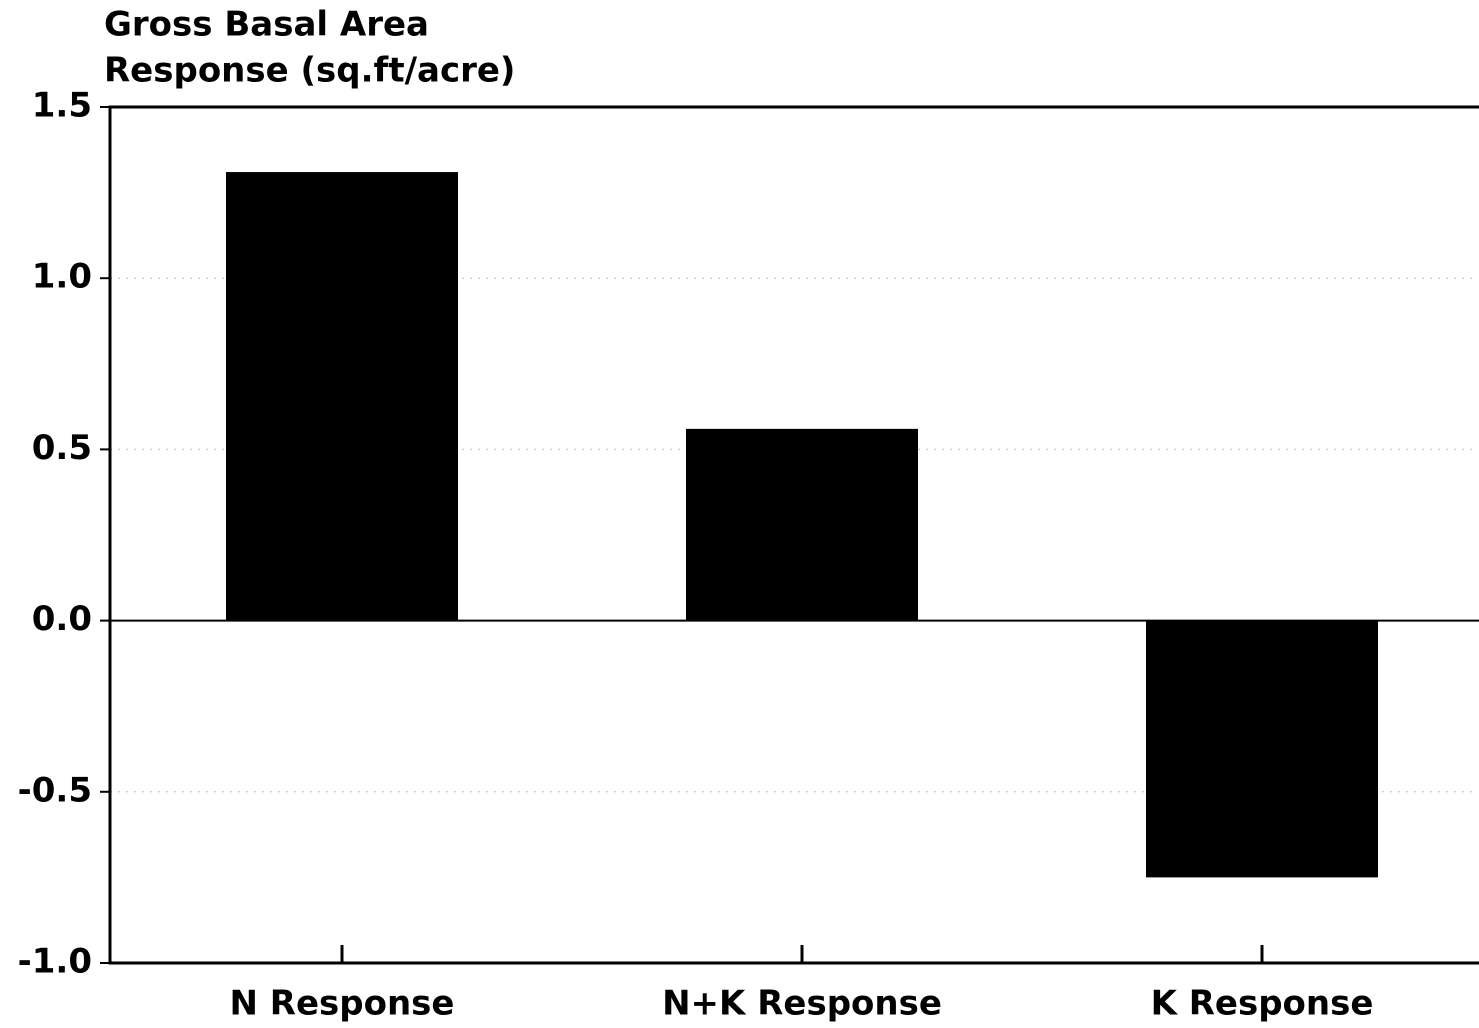  What do you see at coordinates (1262, 1004) in the screenshot?
I see `x-tick-label: K Response` at bounding box center [1262, 1004].